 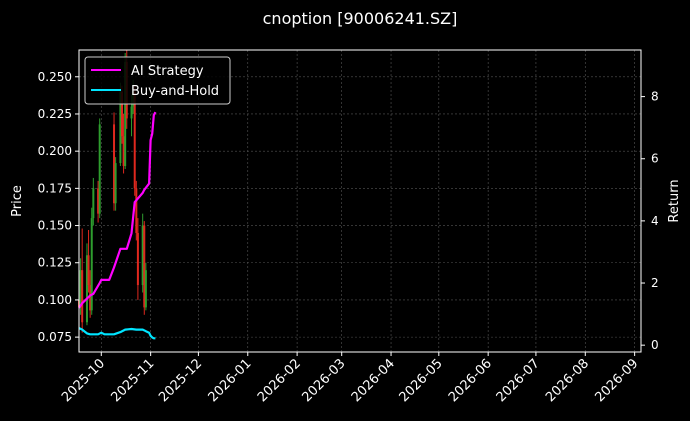 I want to click on x-tick-label: 2025-10, so click(x=83, y=380).